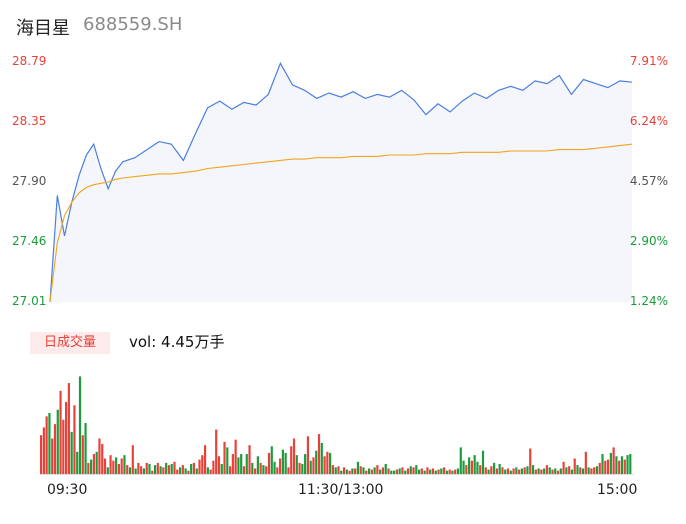 The height and width of the screenshot is (524, 686). I want to click on percent-tick-label: 2.90%, so click(648, 241).